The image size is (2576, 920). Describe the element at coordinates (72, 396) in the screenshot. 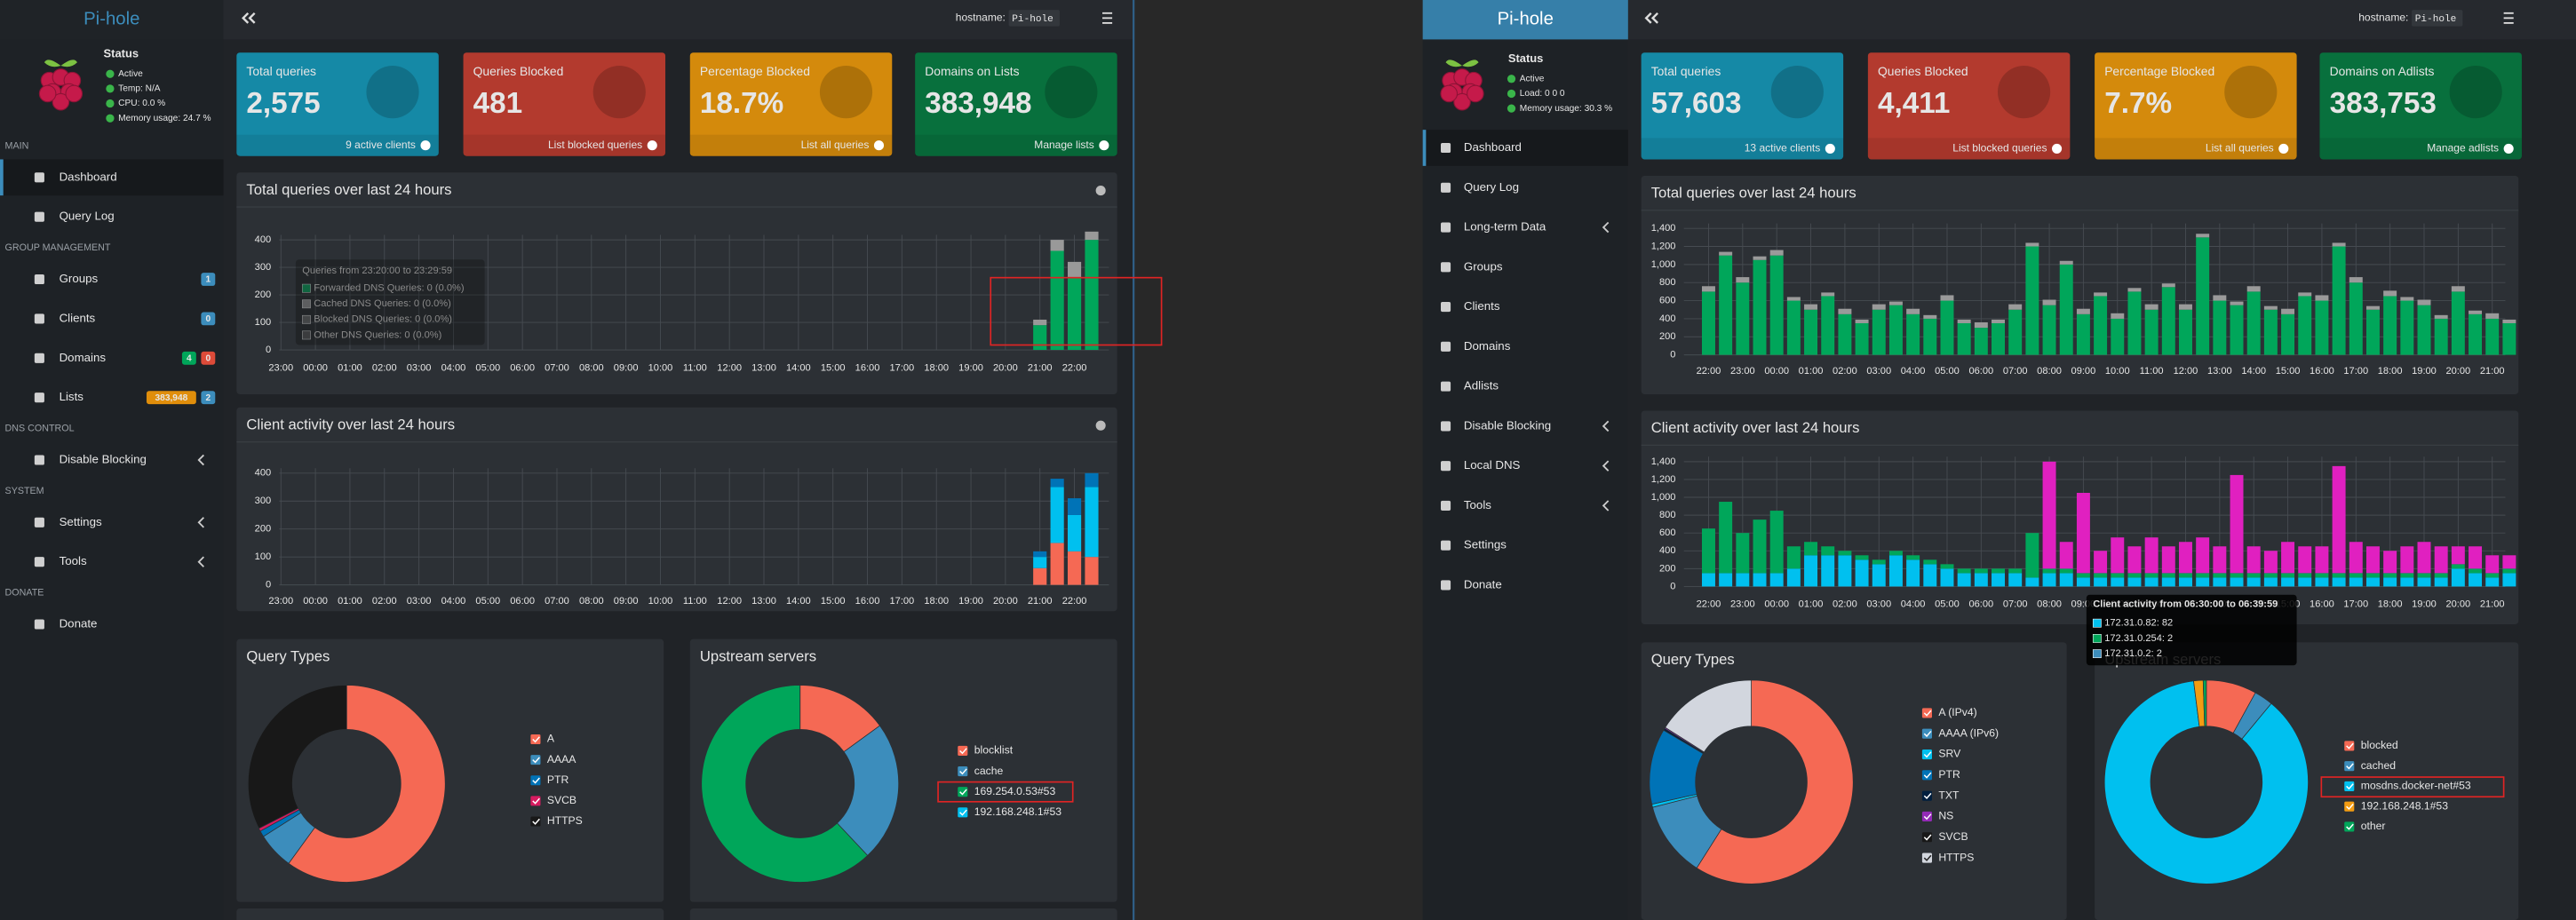

I see `nav-item: Lists` at that location.